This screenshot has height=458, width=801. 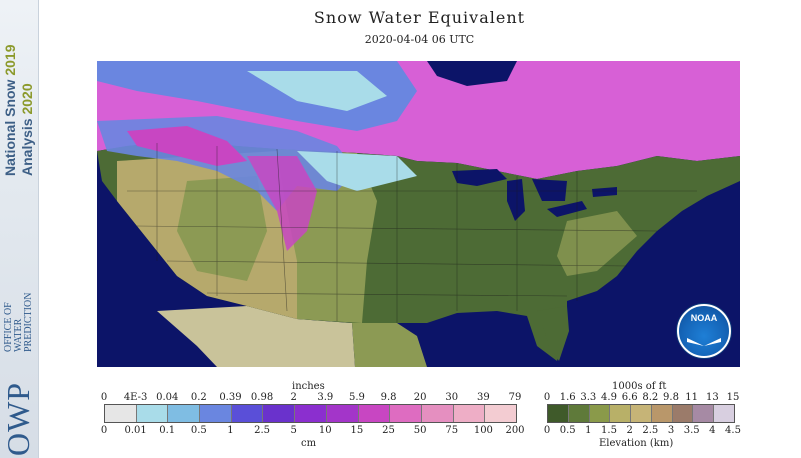 What do you see at coordinates (325, 430) in the screenshot?
I see `tick-label: 10` at bounding box center [325, 430].